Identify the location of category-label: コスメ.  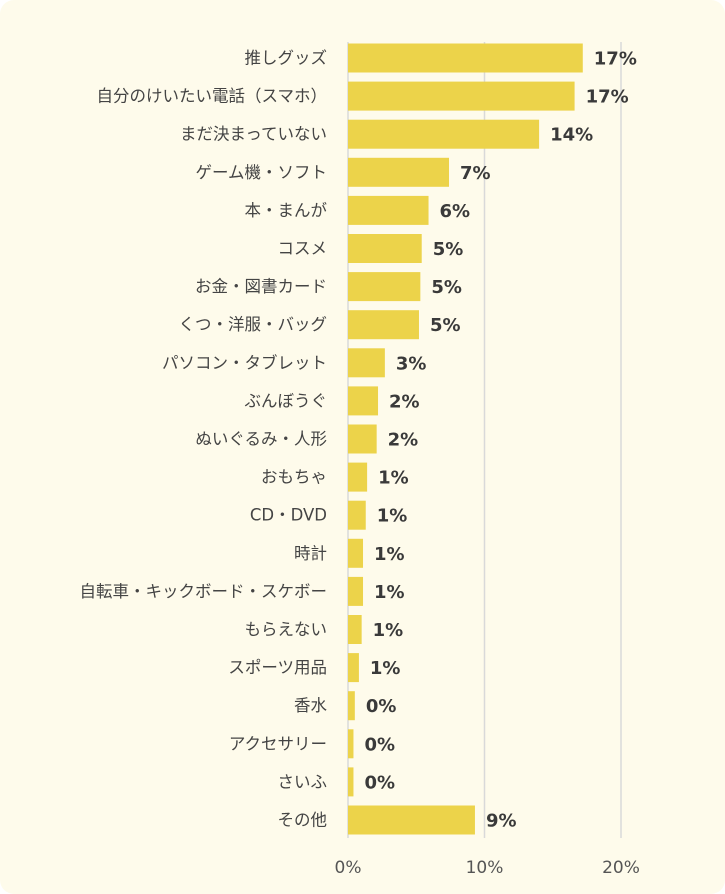
(303, 248).